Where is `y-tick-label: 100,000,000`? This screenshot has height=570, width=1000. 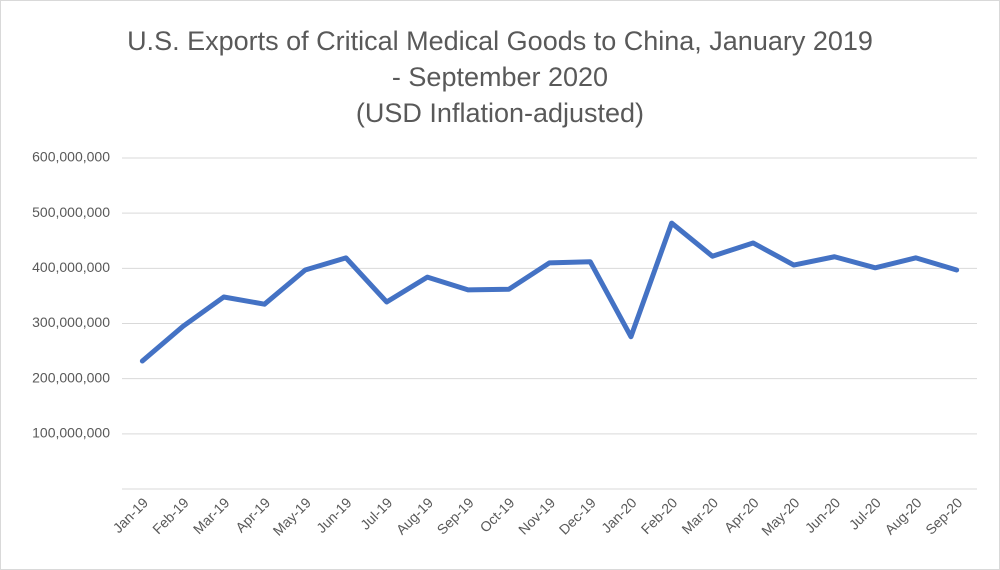 y-tick-label: 100,000,000 is located at coordinates (71, 433).